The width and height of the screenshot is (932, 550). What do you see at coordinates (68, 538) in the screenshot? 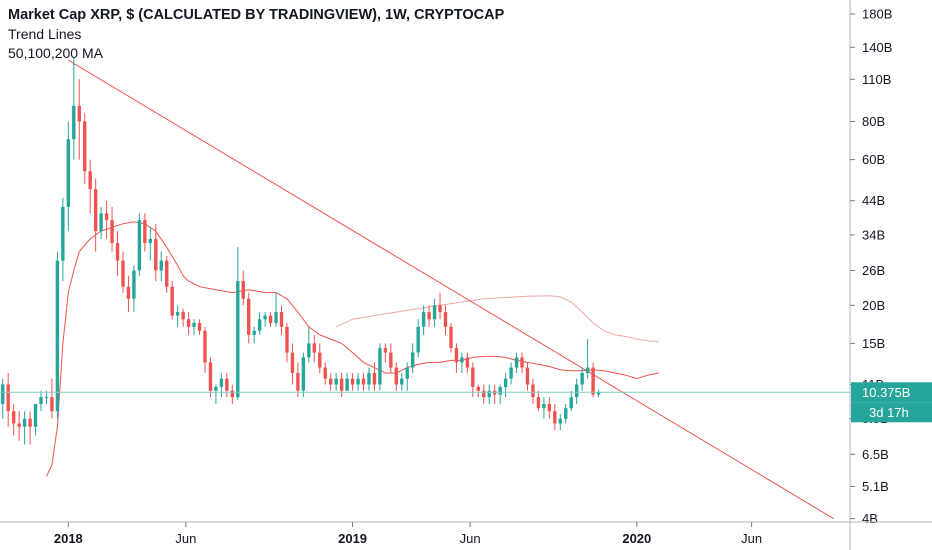
I see `time-tick-label: 2018` at bounding box center [68, 538].